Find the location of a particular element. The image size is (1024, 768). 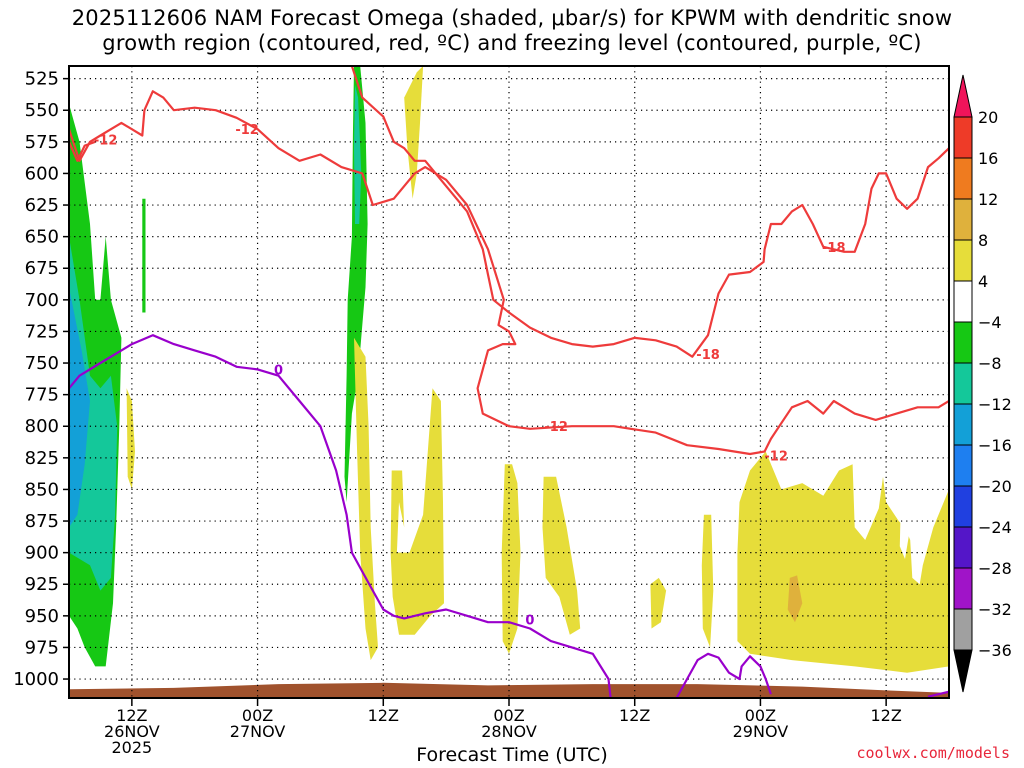

colorbar-label-5: −4 is located at coordinates (990, 322).